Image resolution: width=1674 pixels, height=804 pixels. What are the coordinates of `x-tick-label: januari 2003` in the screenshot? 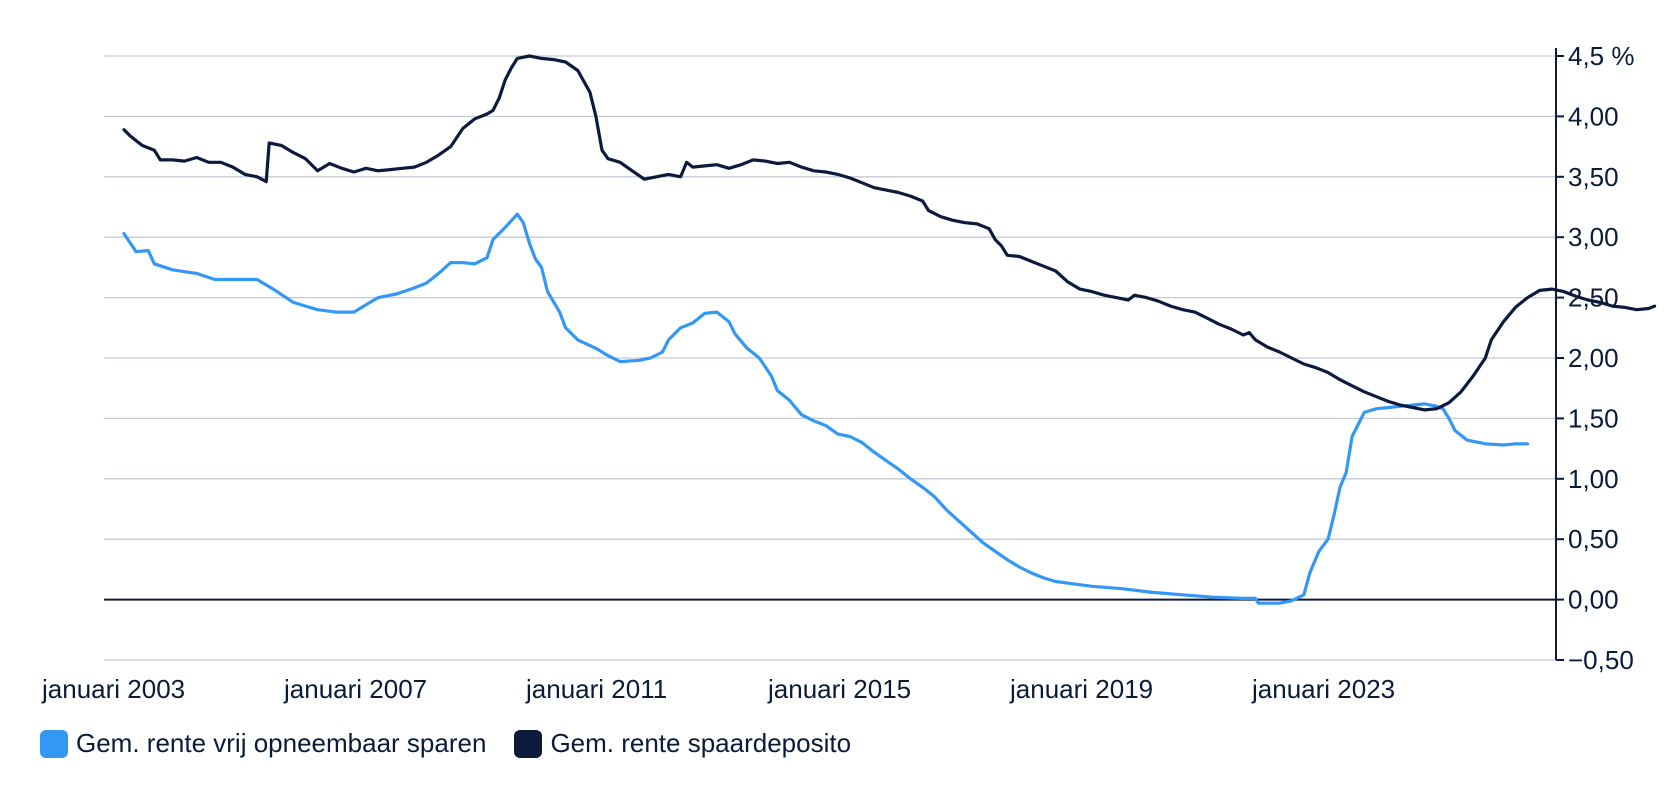 It's located at (113, 689).